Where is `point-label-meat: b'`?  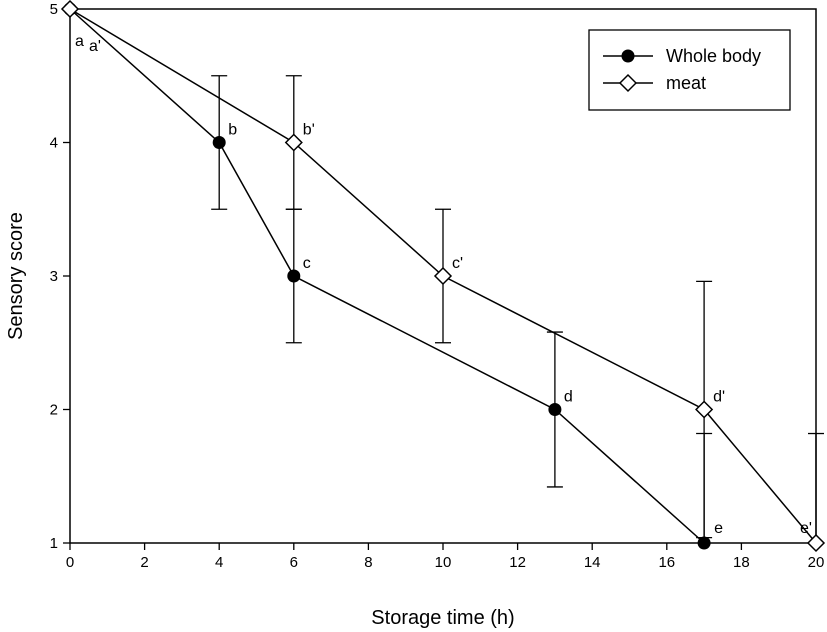 point-label-meat: b' is located at coordinates (309, 130).